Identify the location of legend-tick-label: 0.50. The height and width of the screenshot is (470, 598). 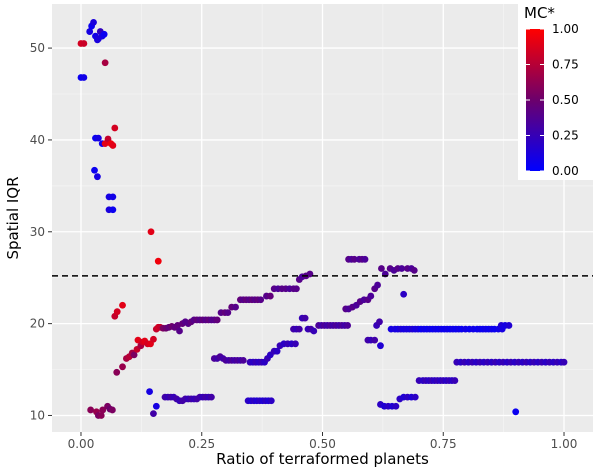
(565, 100).